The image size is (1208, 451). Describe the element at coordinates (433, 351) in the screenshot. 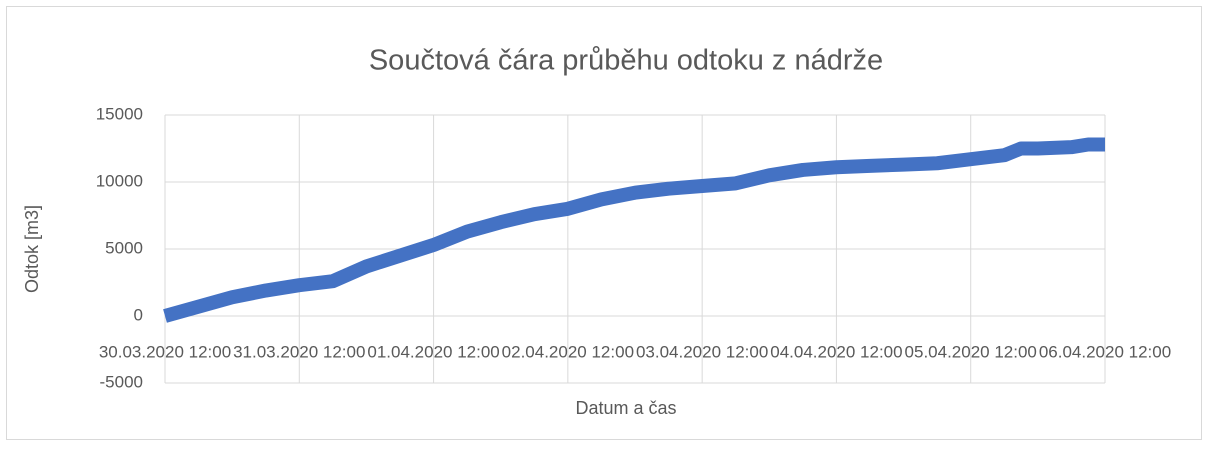

I see `x-tick-label: 01.04.2020 12:00` at that location.